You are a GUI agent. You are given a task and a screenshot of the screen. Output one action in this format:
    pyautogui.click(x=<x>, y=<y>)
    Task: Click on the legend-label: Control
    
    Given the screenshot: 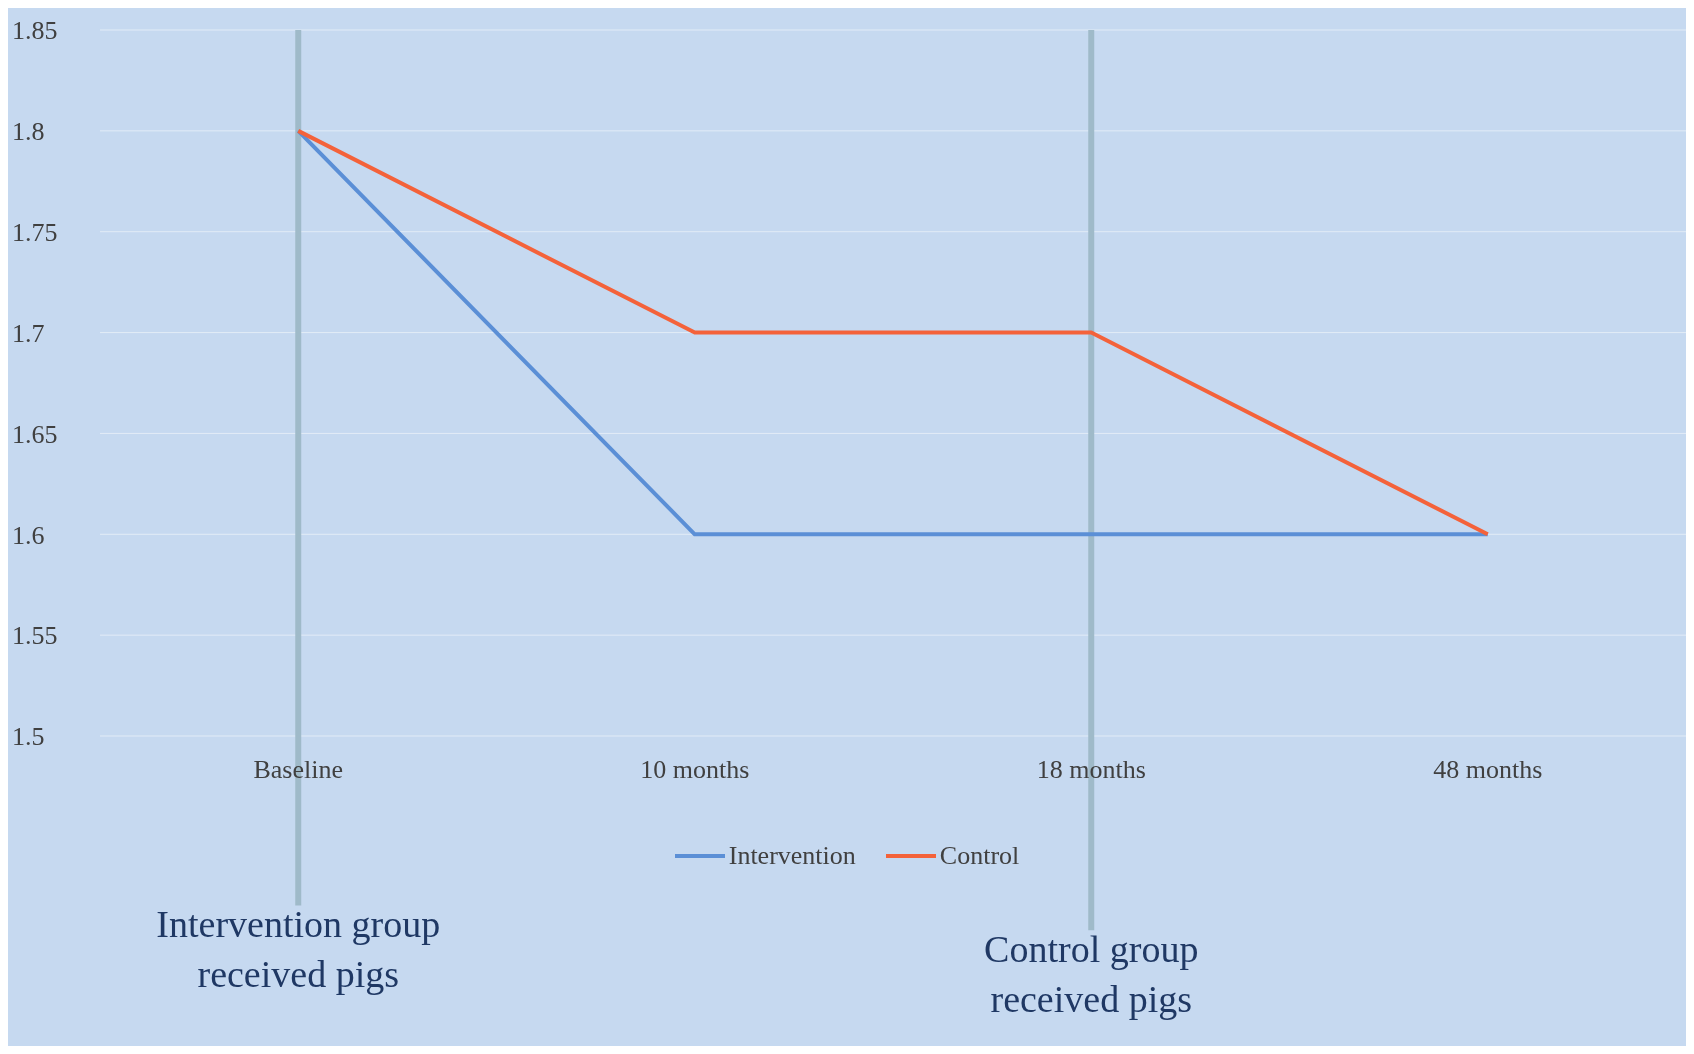 What is the action you would take?
    pyautogui.click(x=979, y=856)
    